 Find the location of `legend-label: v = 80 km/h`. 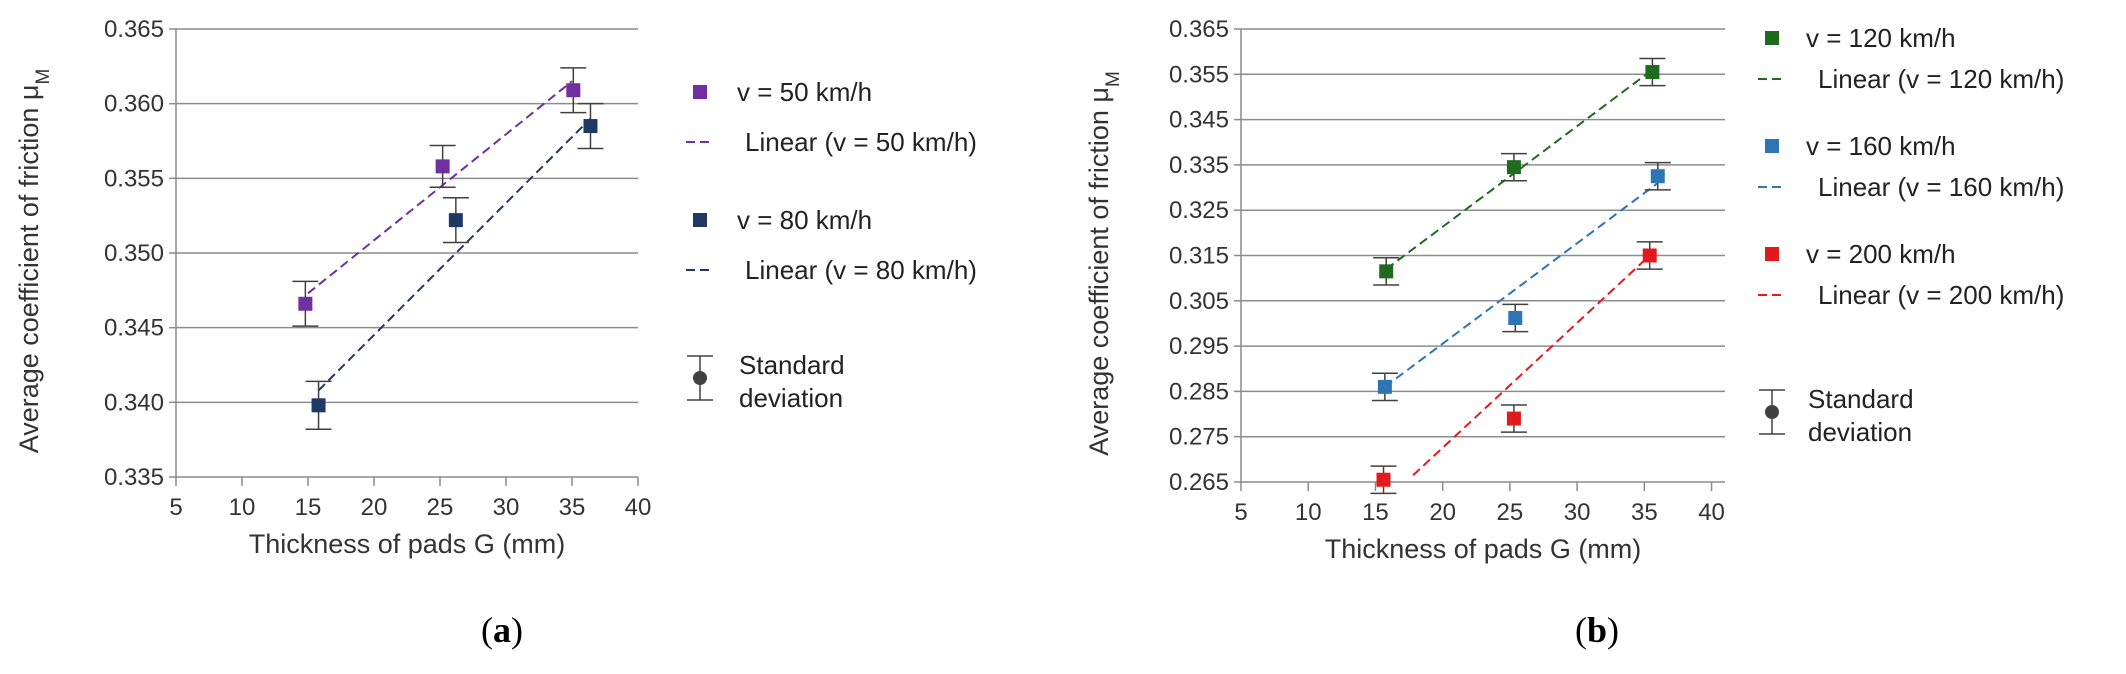

legend-label: v = 80 km/h is located at coordinates (804, 220).